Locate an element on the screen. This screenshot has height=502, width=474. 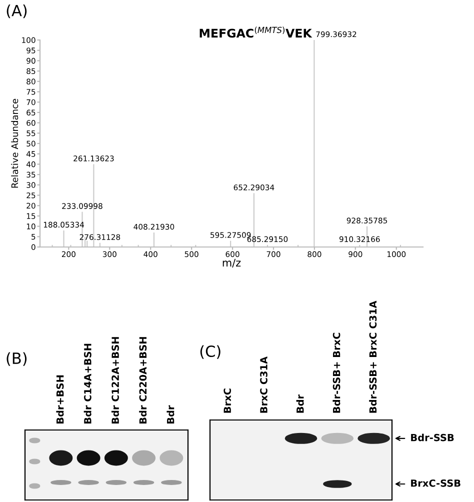
text: Bdr-SSB is located at coordinates (432, 438).